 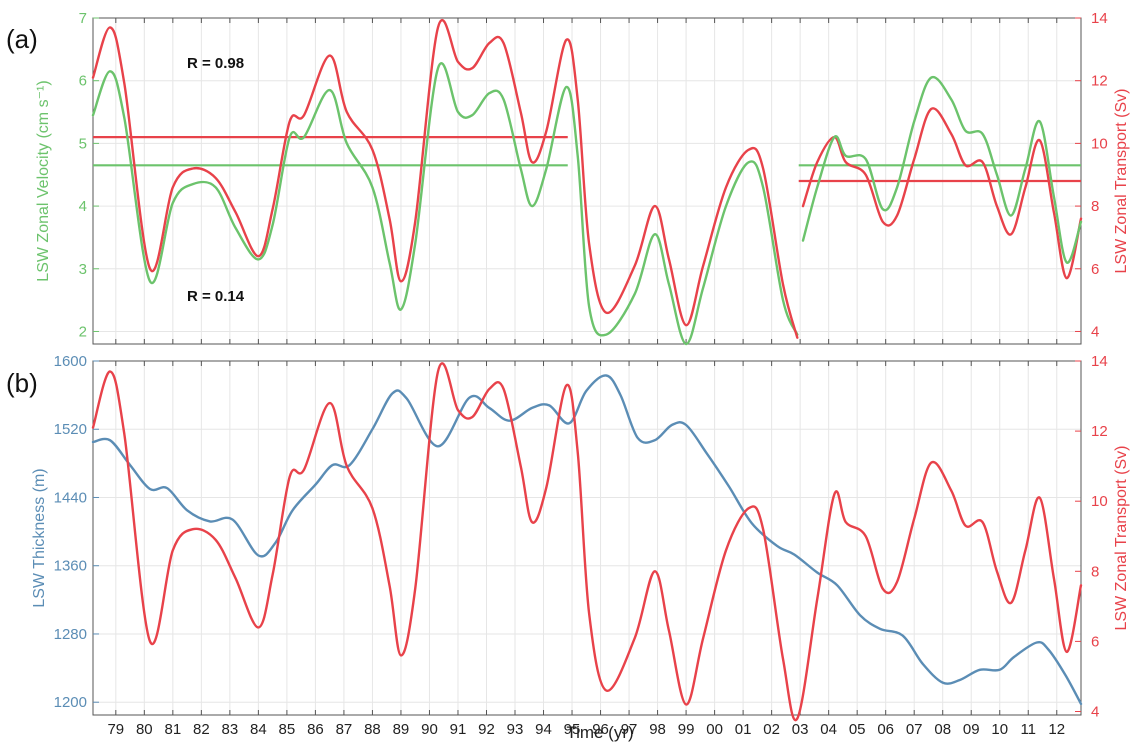 What do you see at coordinates (201, 729) in the screenshot?
I see `x-tick-label: 82` at bounding box center [201, 729].